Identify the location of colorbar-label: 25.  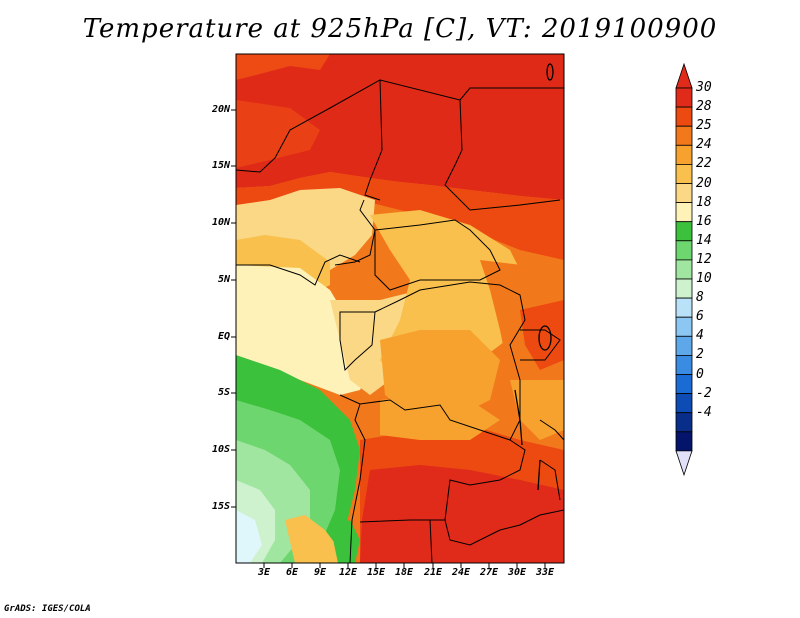
(704, 126).